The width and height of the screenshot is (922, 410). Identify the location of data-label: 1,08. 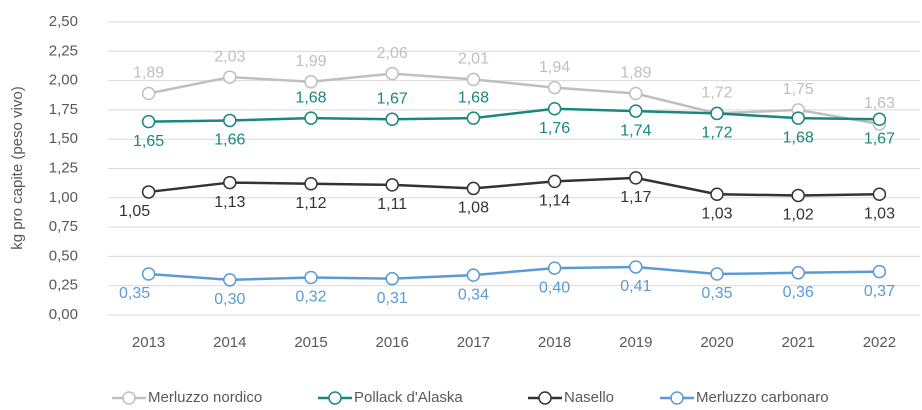
(473, 208).